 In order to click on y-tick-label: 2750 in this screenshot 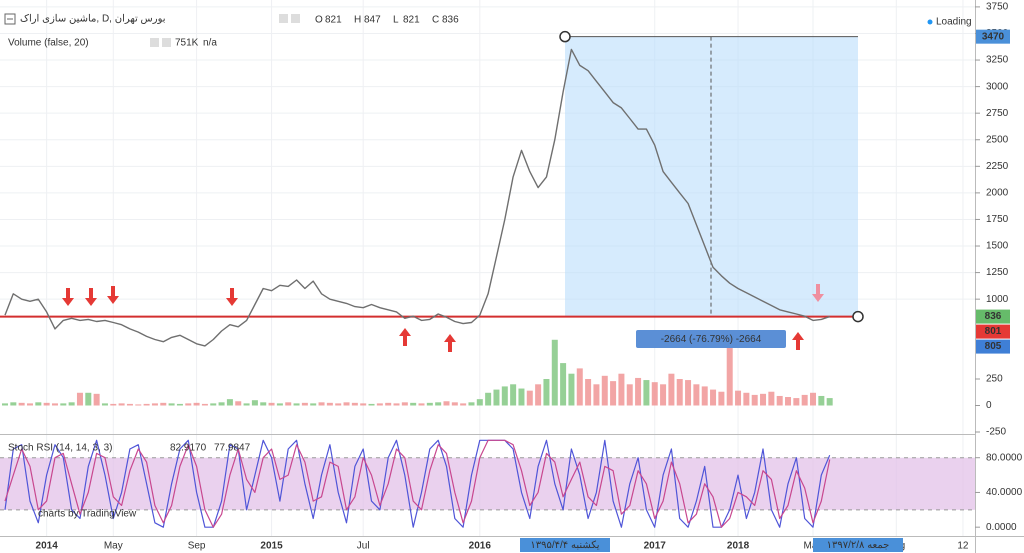, I will do `click(997, 113)`.